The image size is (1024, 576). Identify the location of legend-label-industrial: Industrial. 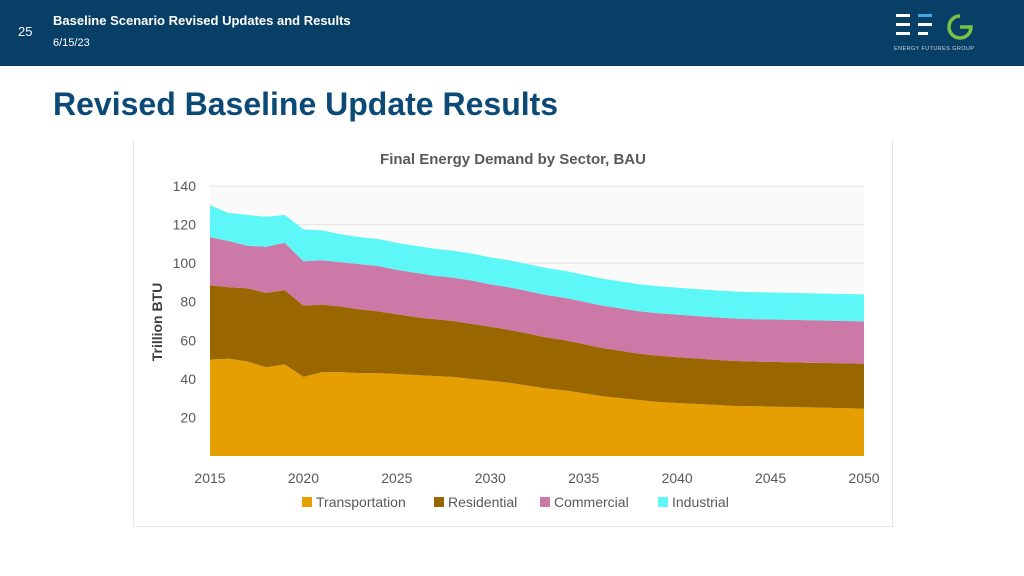
(700, 502).